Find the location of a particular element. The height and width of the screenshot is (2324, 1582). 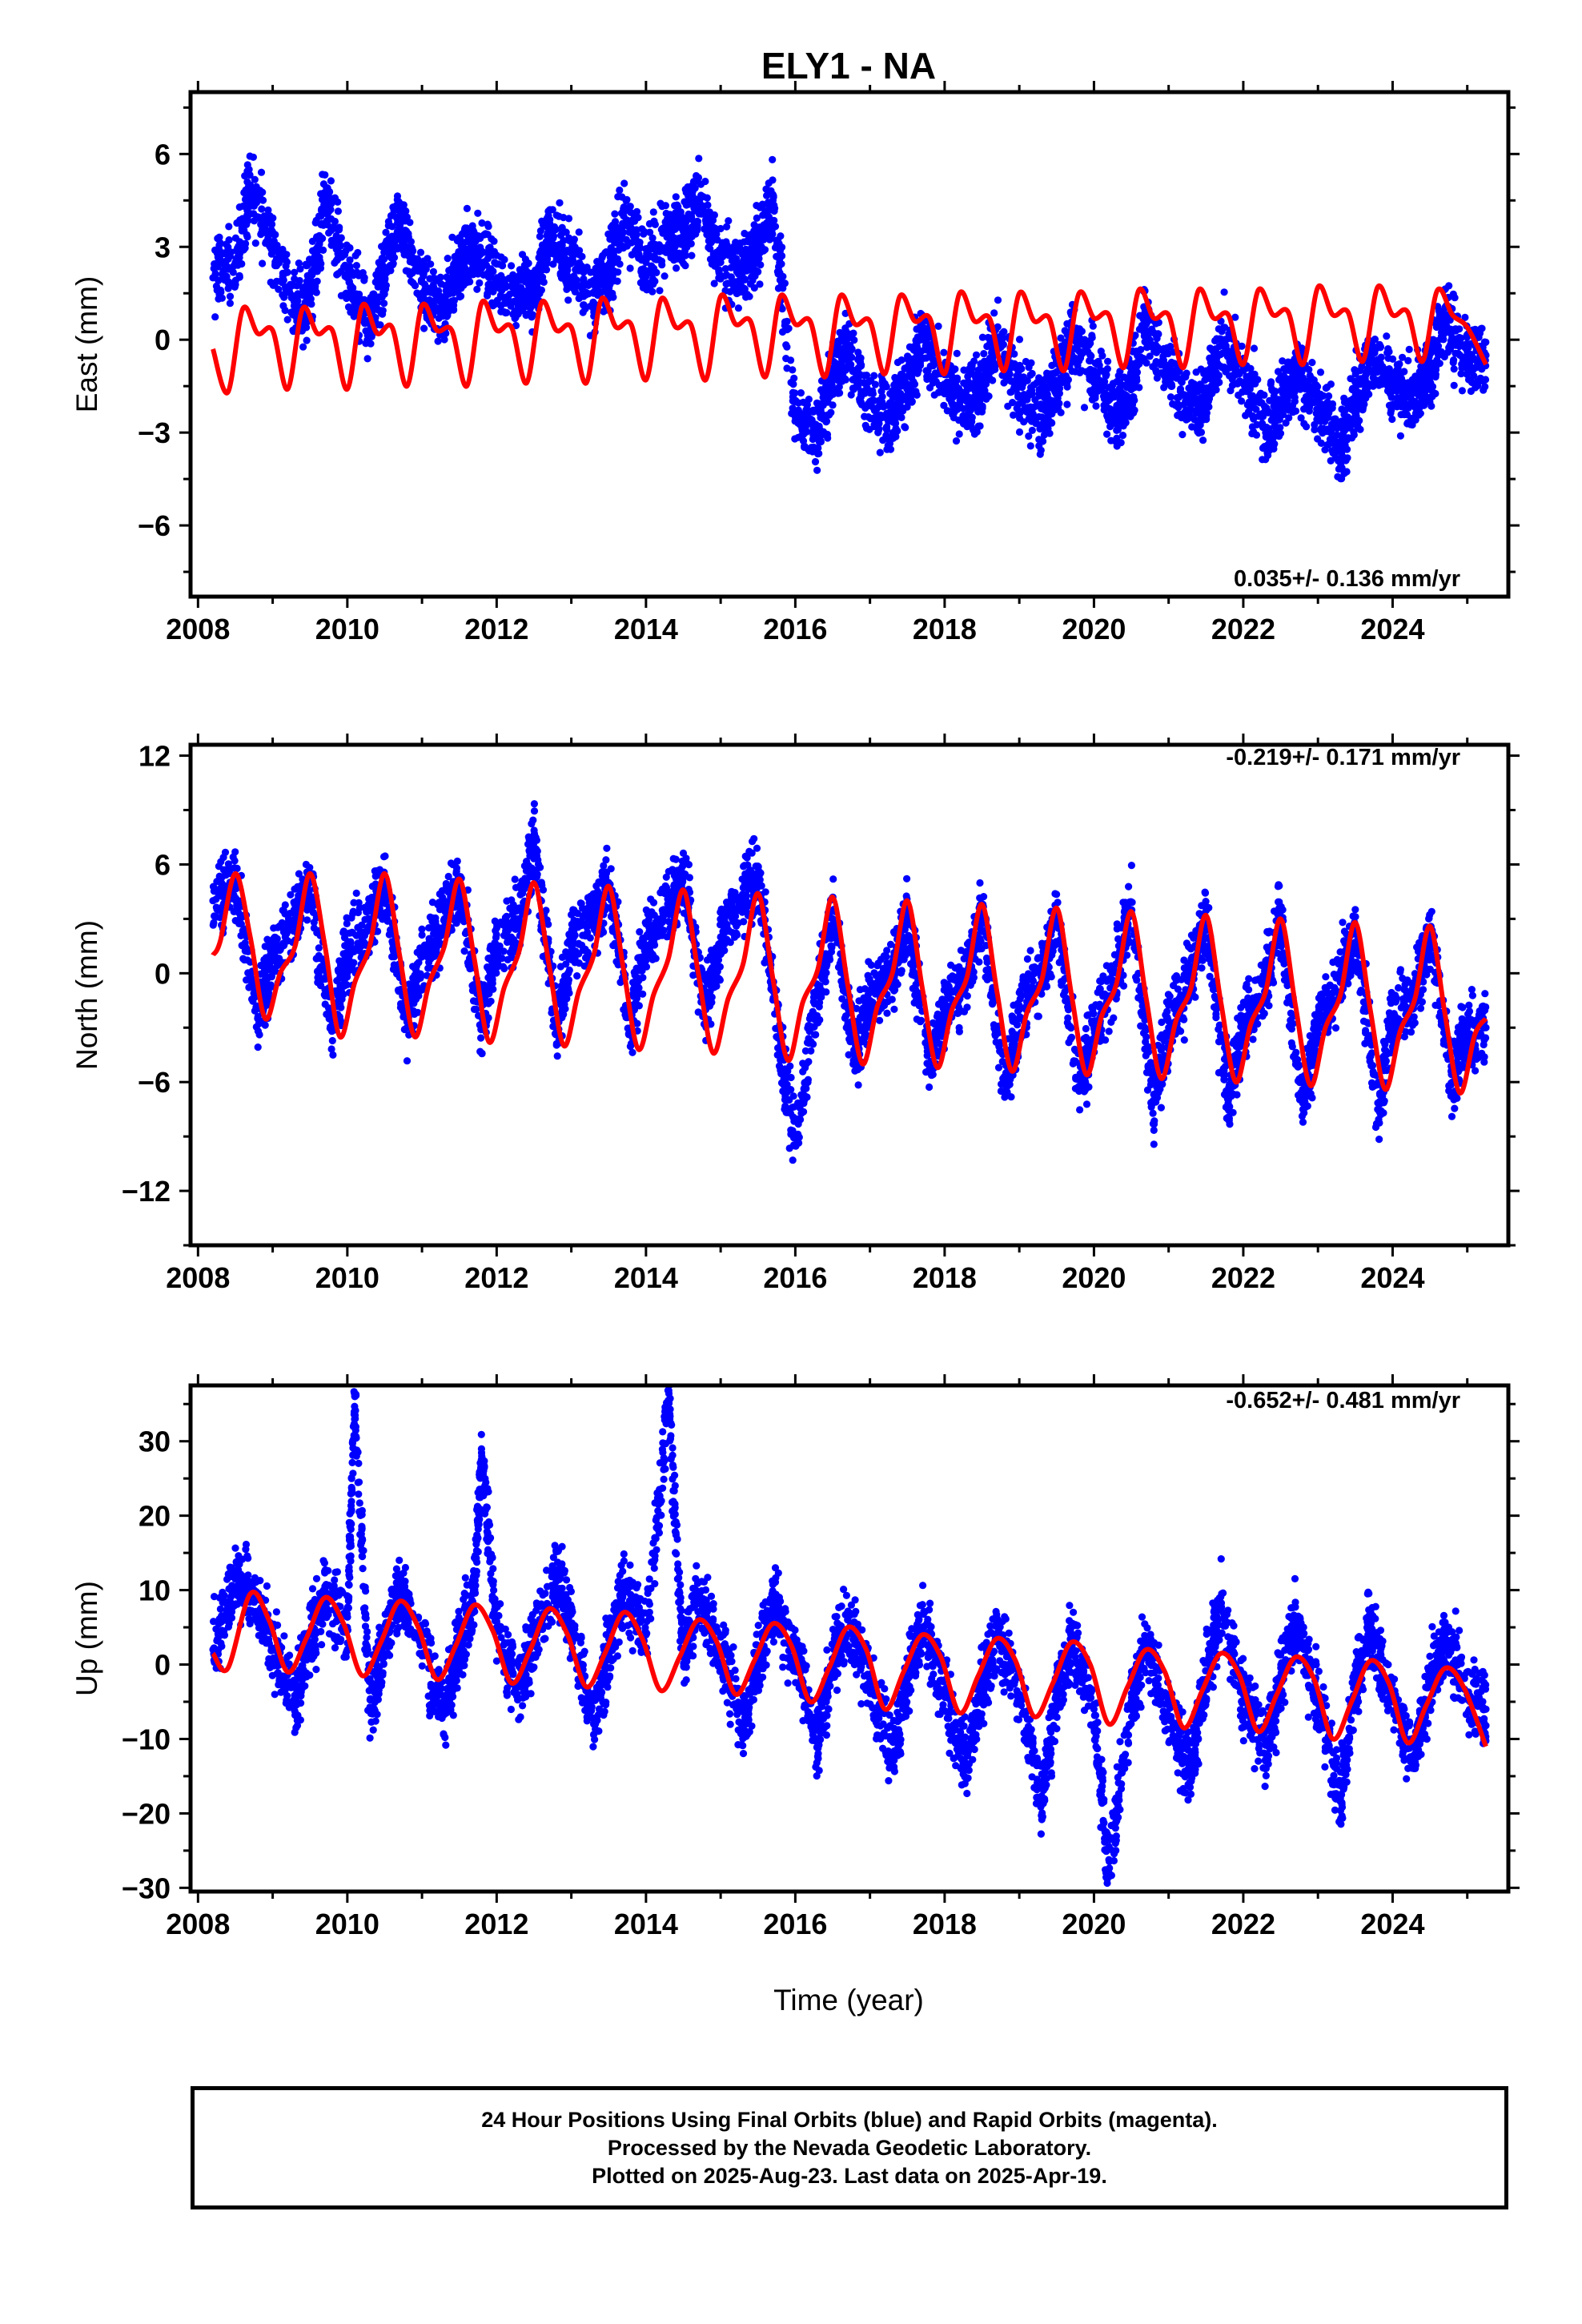

east-x-tick-label: 2014 is located at coordinates (646, 629).